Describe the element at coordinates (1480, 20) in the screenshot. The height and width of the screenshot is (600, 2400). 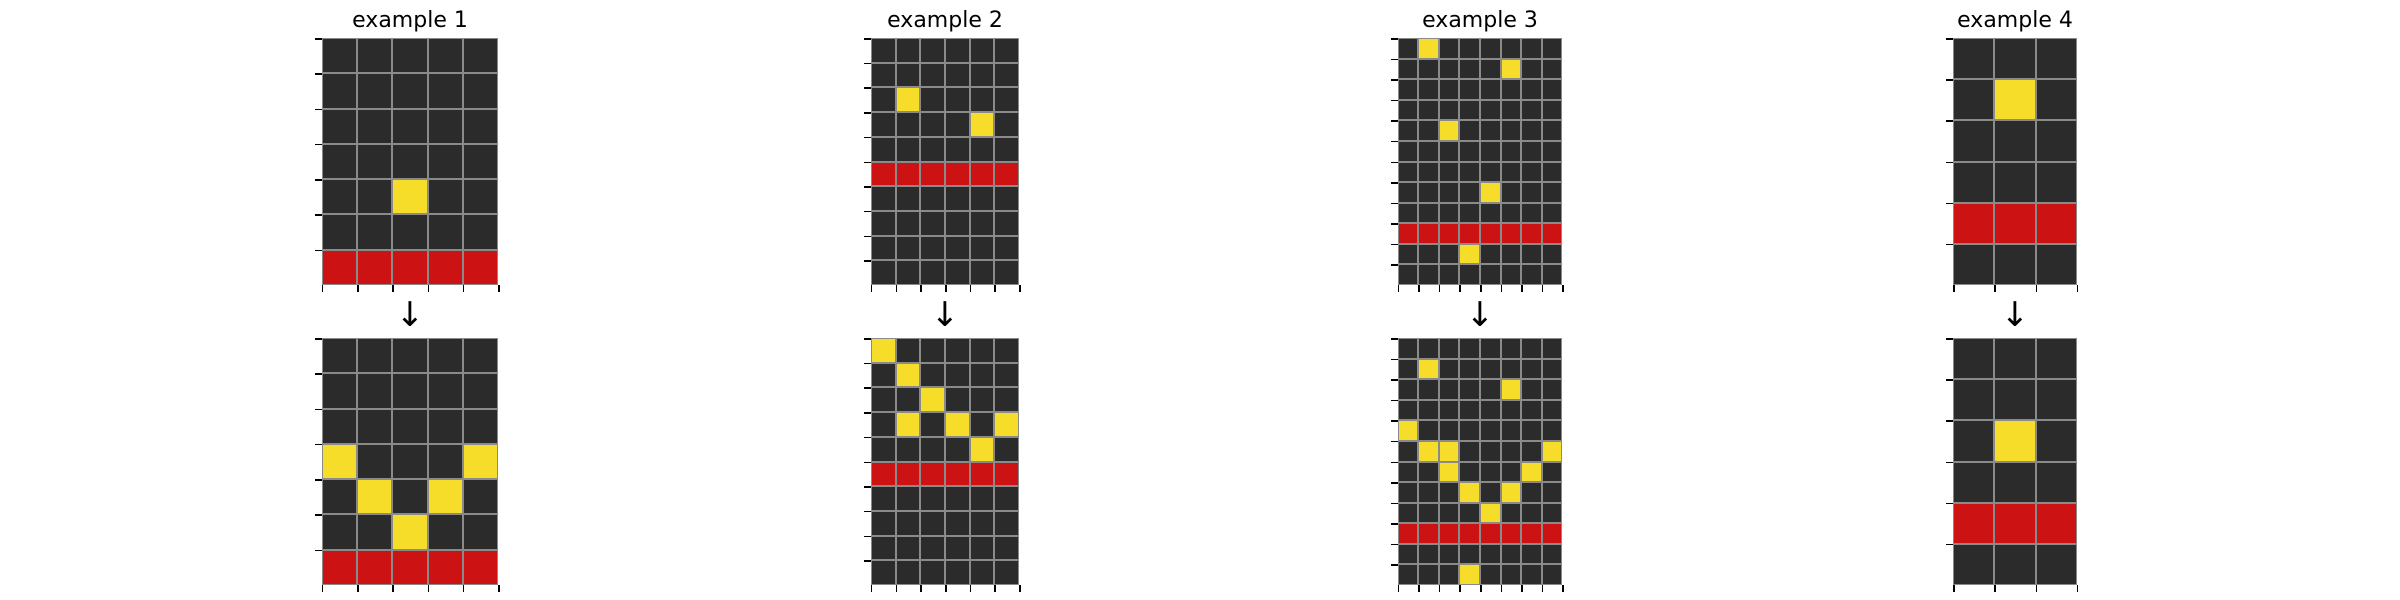
I see `example-title: example 3` at that location.